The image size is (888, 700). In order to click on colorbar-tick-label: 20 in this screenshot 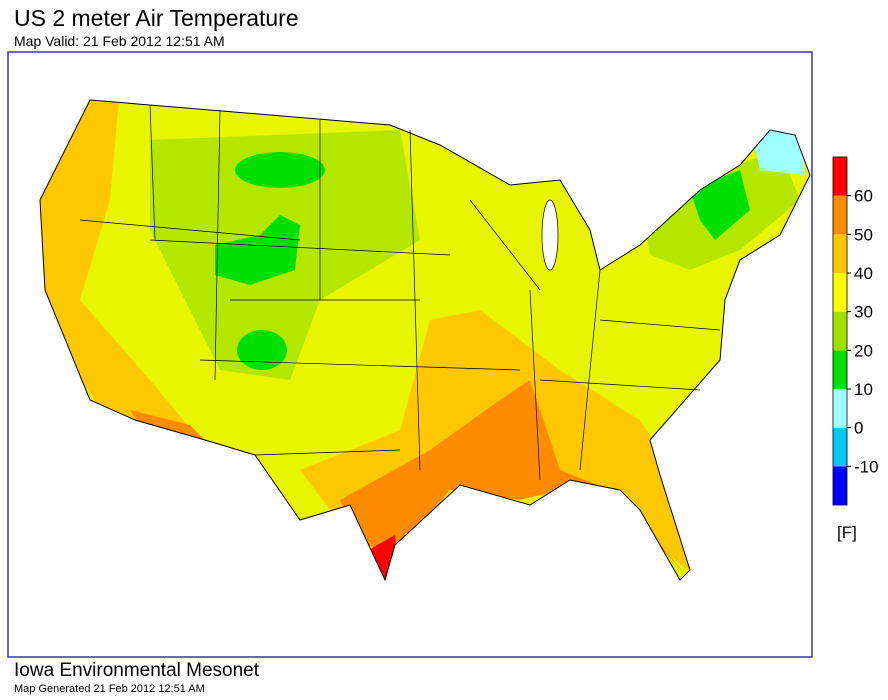, I will do `click(863, 350)`.